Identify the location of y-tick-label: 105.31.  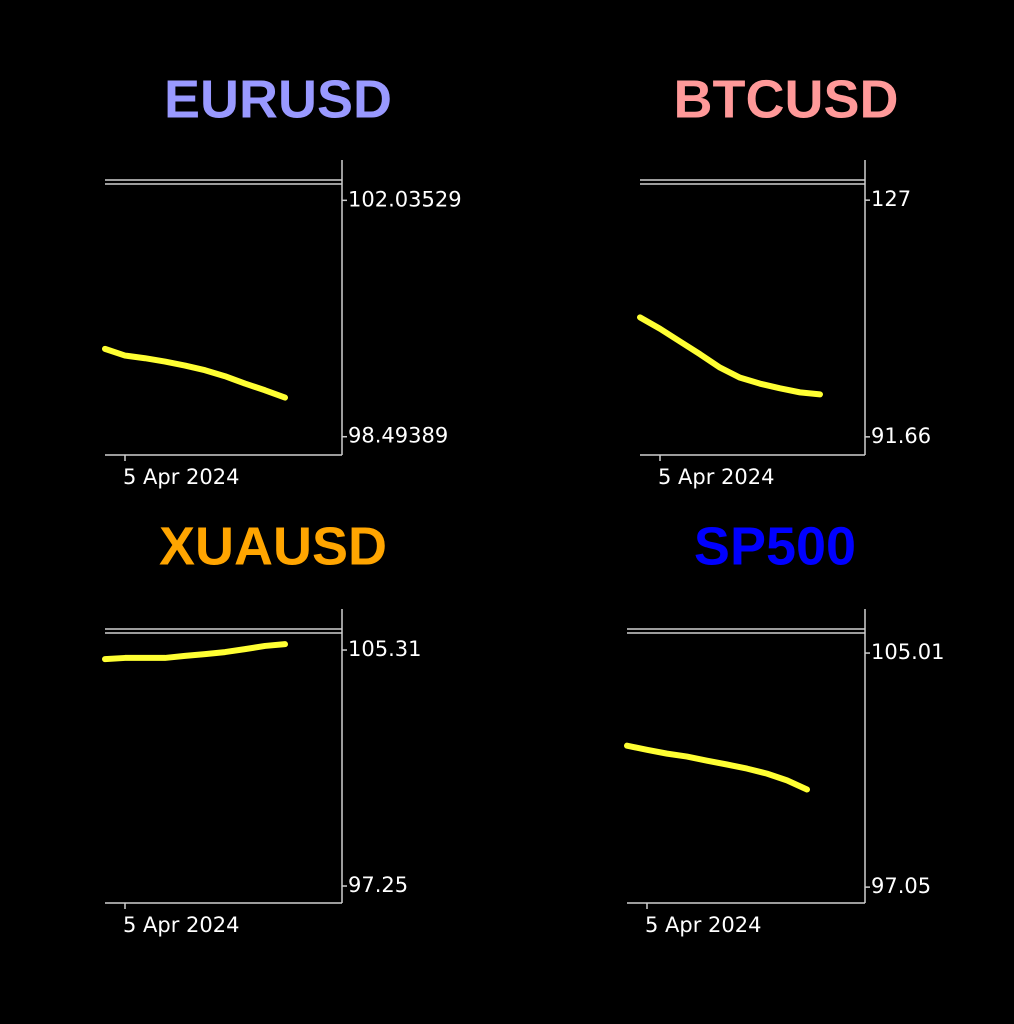
(384, 649).